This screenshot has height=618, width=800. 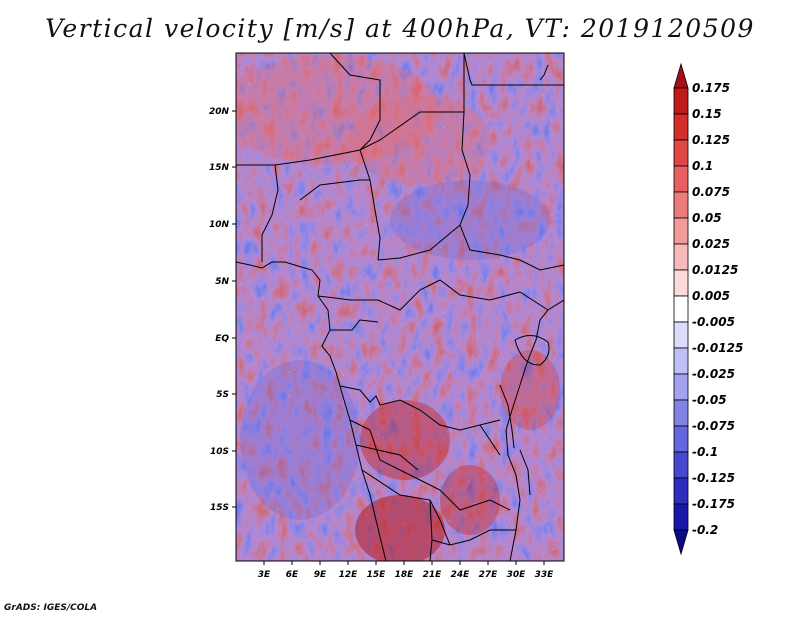 I want to click on colorbar-bottom-arrow, so click(x=681, y=542).